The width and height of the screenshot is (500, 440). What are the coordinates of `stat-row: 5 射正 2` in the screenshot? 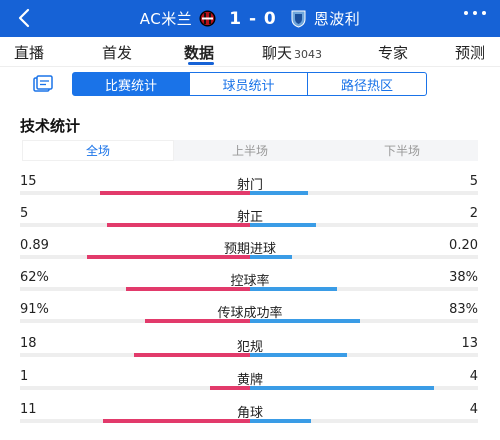 It's located at (250, 218).